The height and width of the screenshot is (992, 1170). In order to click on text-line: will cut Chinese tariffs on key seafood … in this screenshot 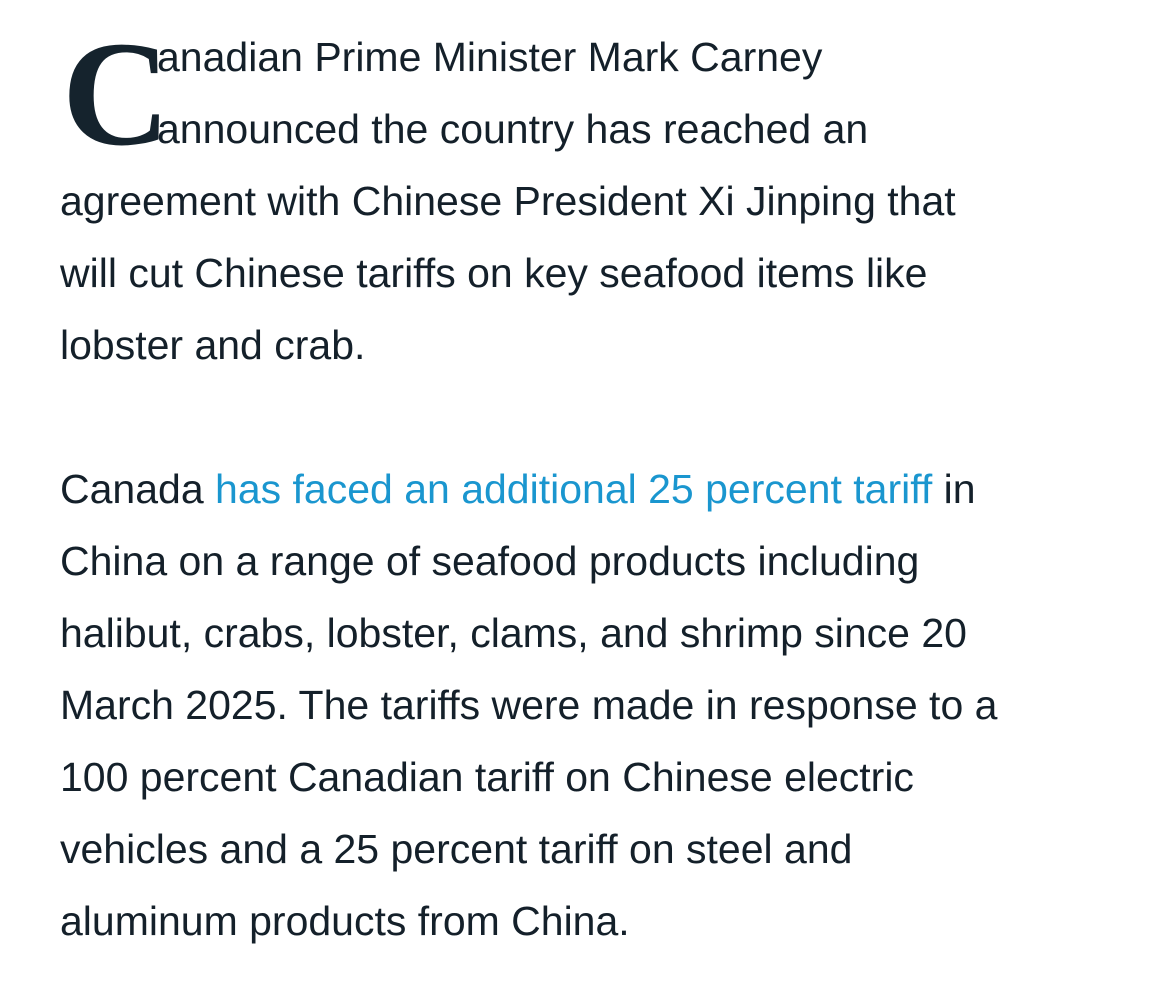, I will do `click(494, 273)`.